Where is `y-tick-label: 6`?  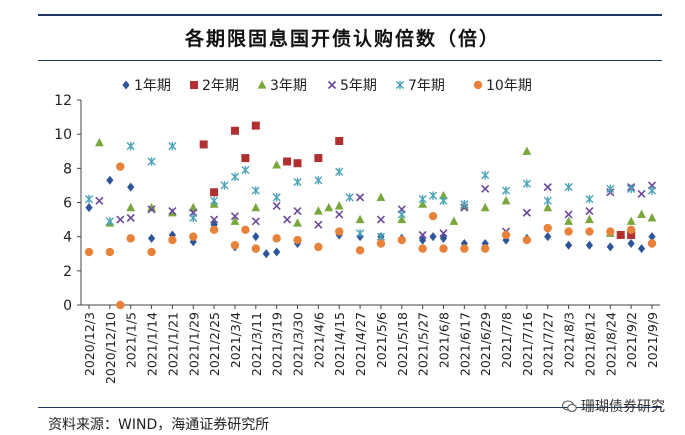
y-tick-label: 6 is located at coordinates (67, 204).